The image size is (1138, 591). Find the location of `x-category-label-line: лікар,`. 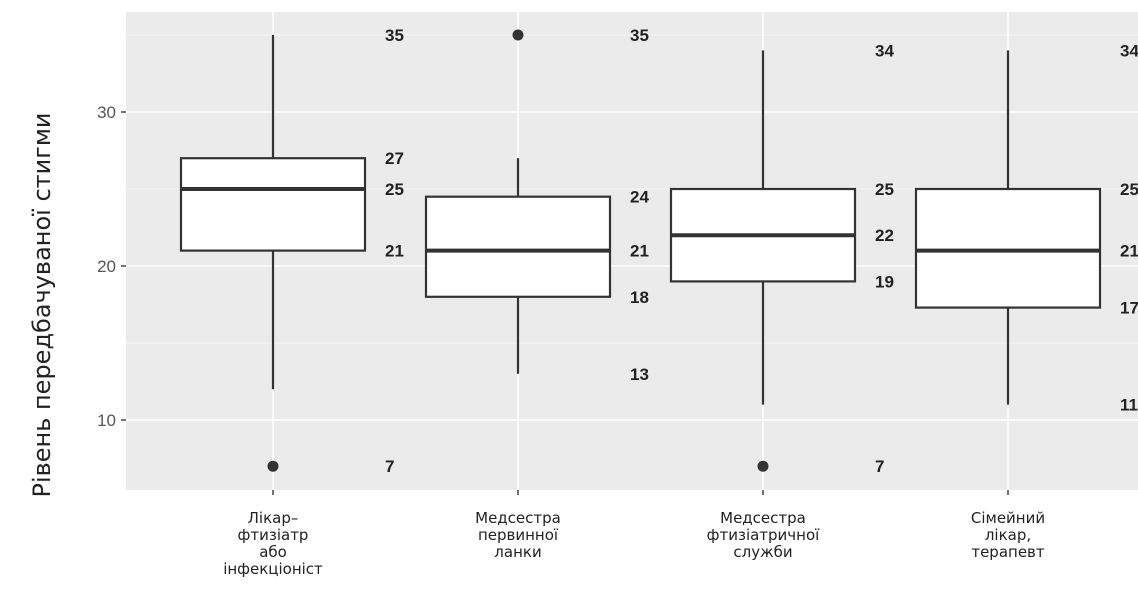

x-category-label-line: лікар, is located at coordinates (1008, 535).